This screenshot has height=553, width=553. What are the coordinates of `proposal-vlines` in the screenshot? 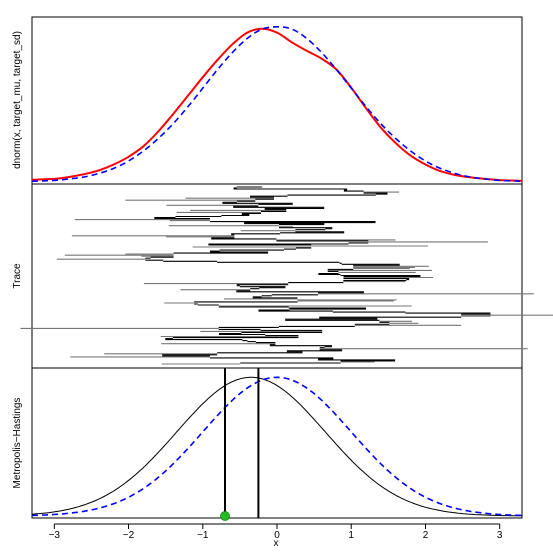 It's located at (242, 443).